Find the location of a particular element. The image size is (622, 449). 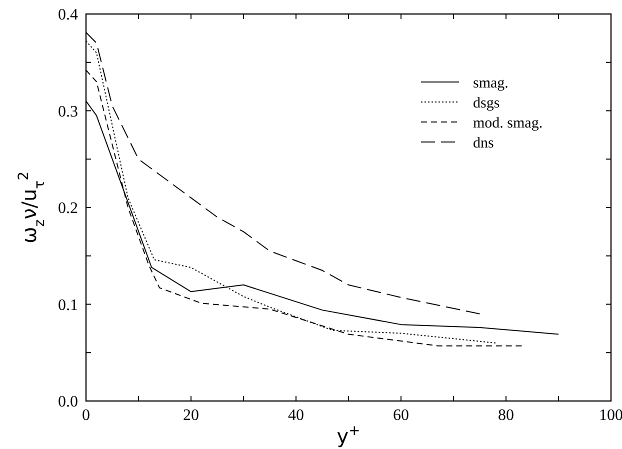

x-axis-title: y$^{+}$ is located at coordinates (348, 435).